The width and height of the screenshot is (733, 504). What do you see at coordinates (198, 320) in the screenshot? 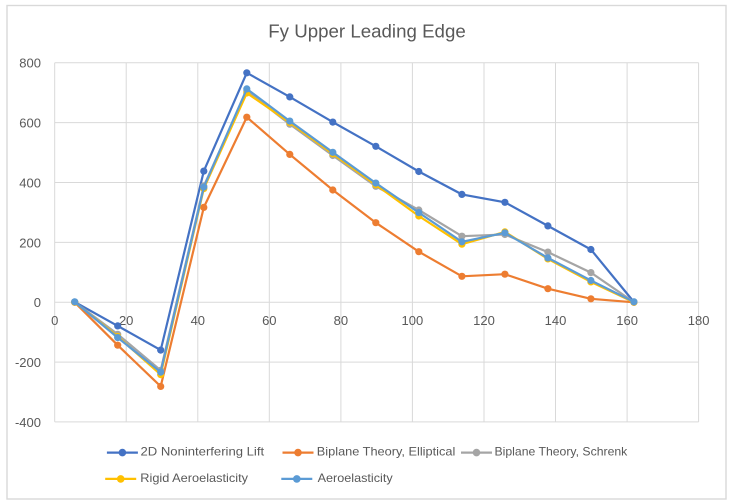
I see `svg-text: 40` at bounding box center [198, 320].